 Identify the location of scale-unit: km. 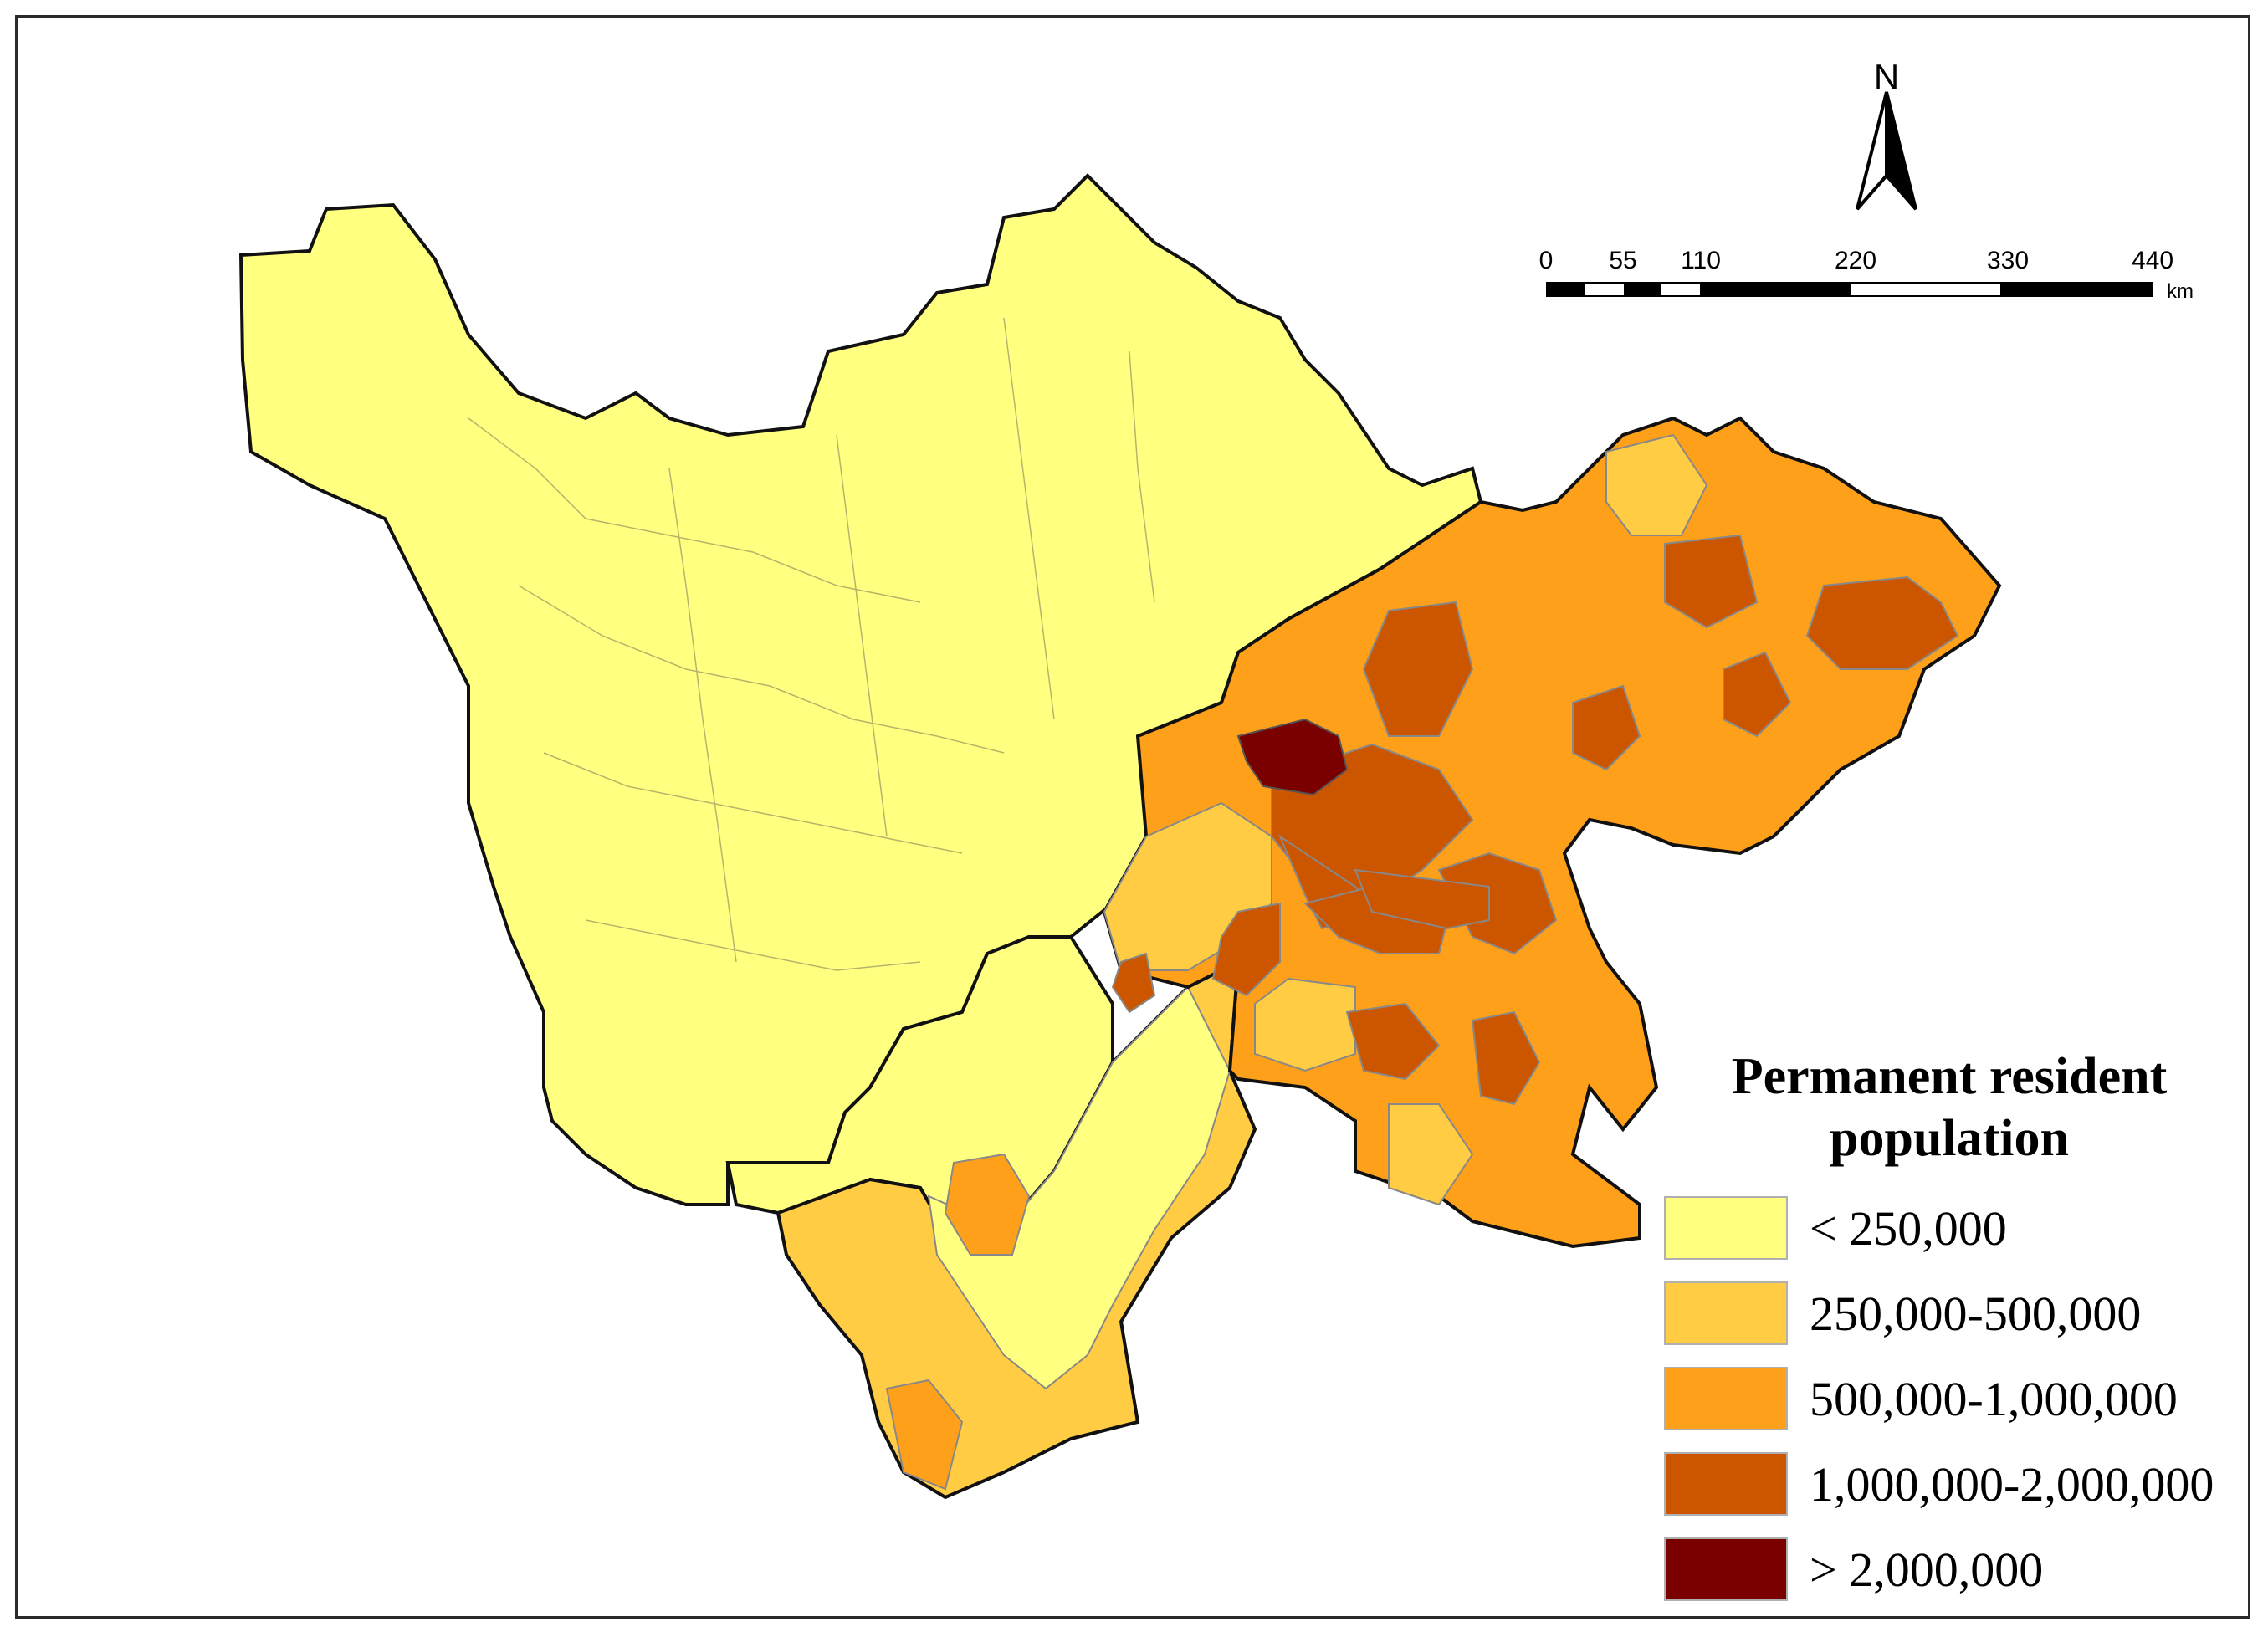
(2180, 291).